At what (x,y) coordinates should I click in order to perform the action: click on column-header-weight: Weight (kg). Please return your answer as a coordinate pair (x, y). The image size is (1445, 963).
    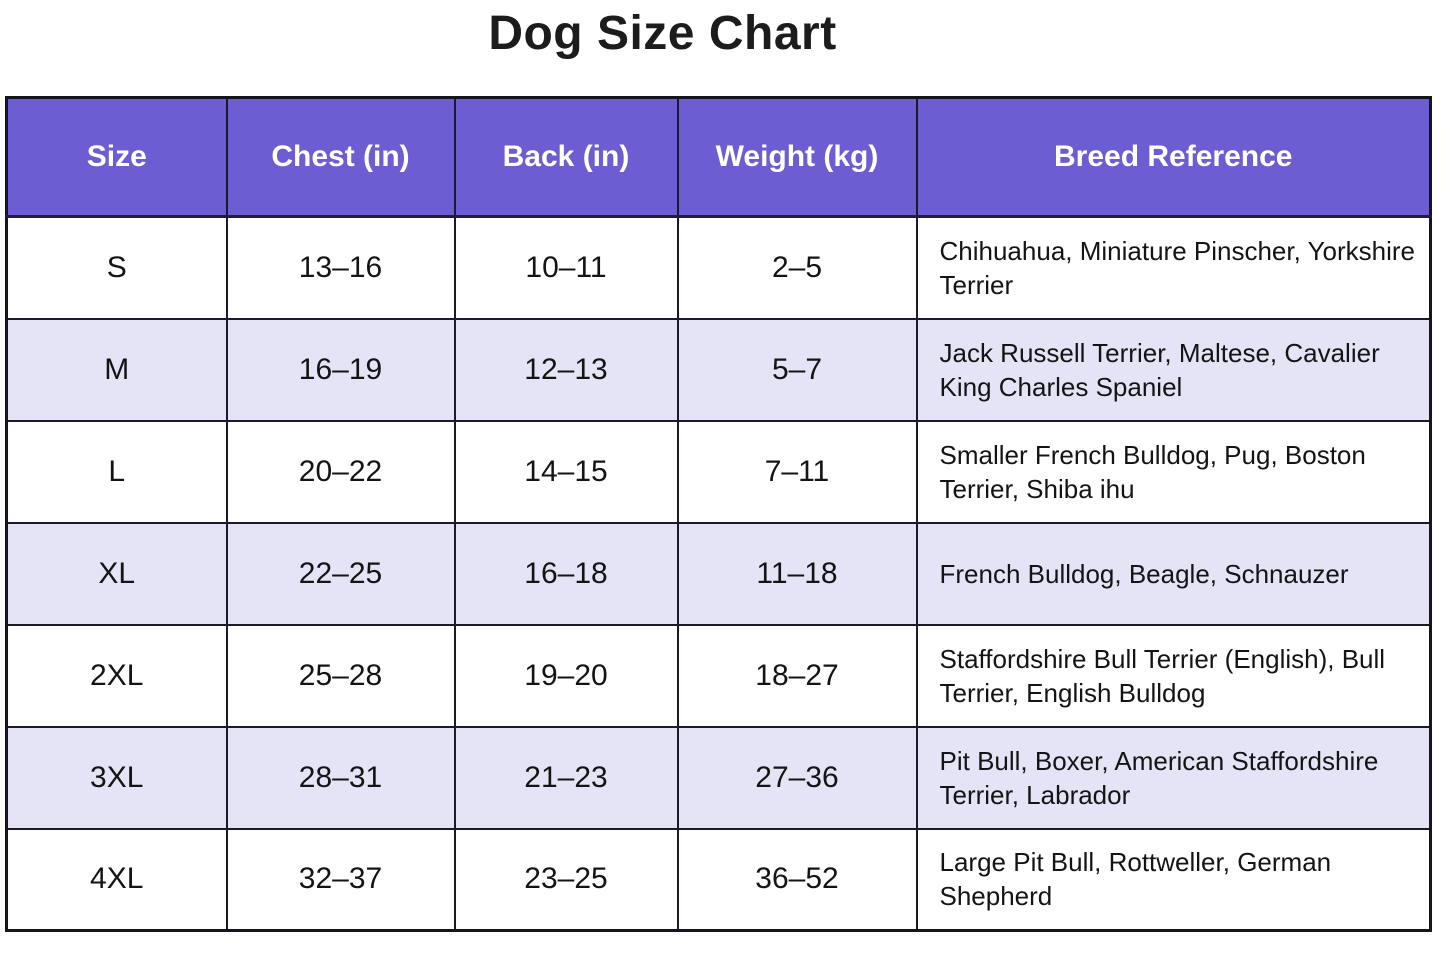
    Looking at the image, I should click on (797, 157).